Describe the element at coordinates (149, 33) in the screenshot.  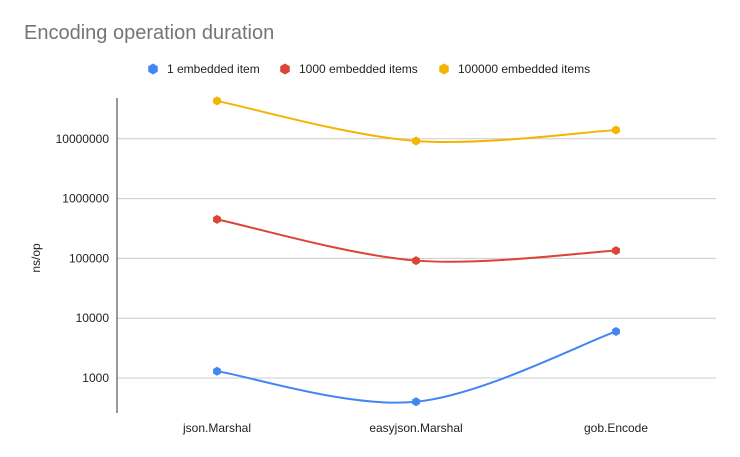
I see `chart-title: Encoding operation duration` at that location.